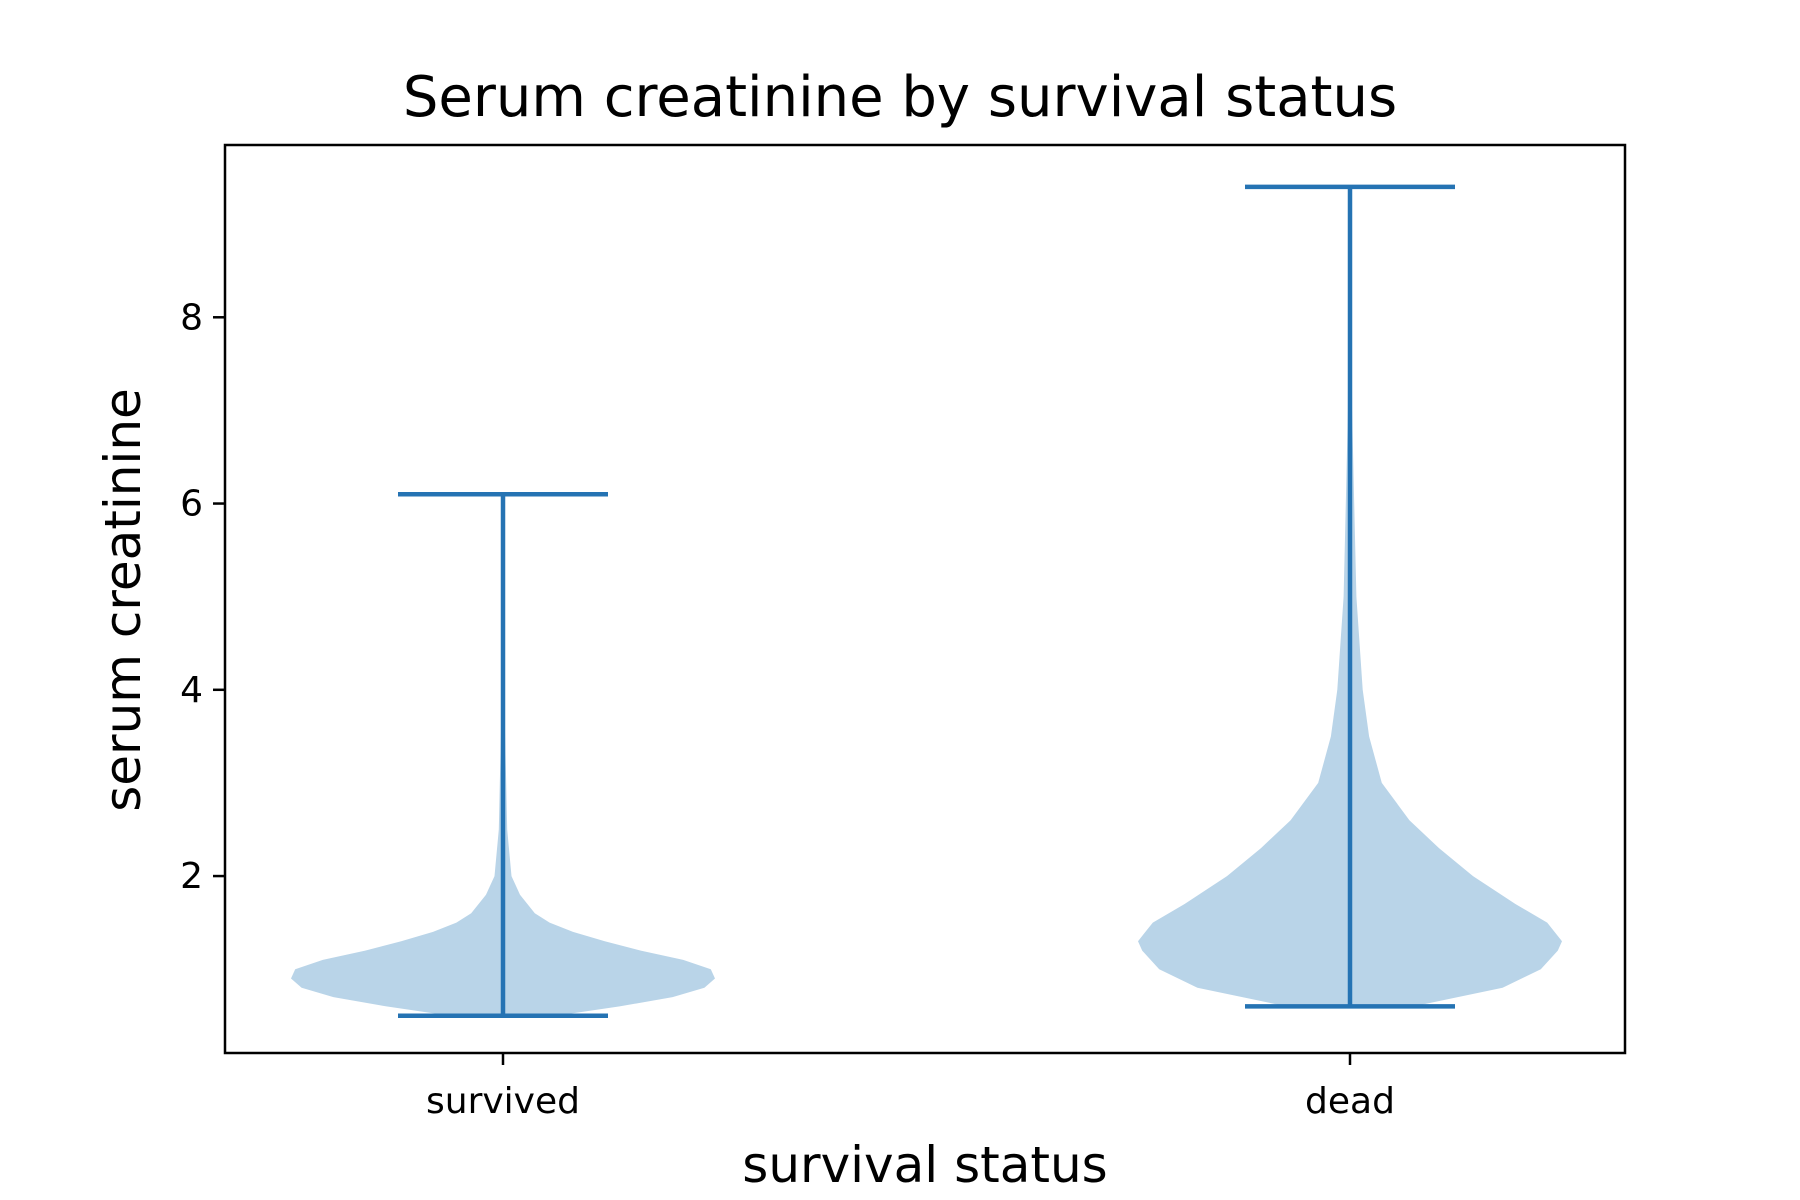 This screenshot has height=1200, width=1800. What do you see at coordinates (191, 317) in the screenshot?
I see `y-tick-label: 8` at bounding box center [191, 317].